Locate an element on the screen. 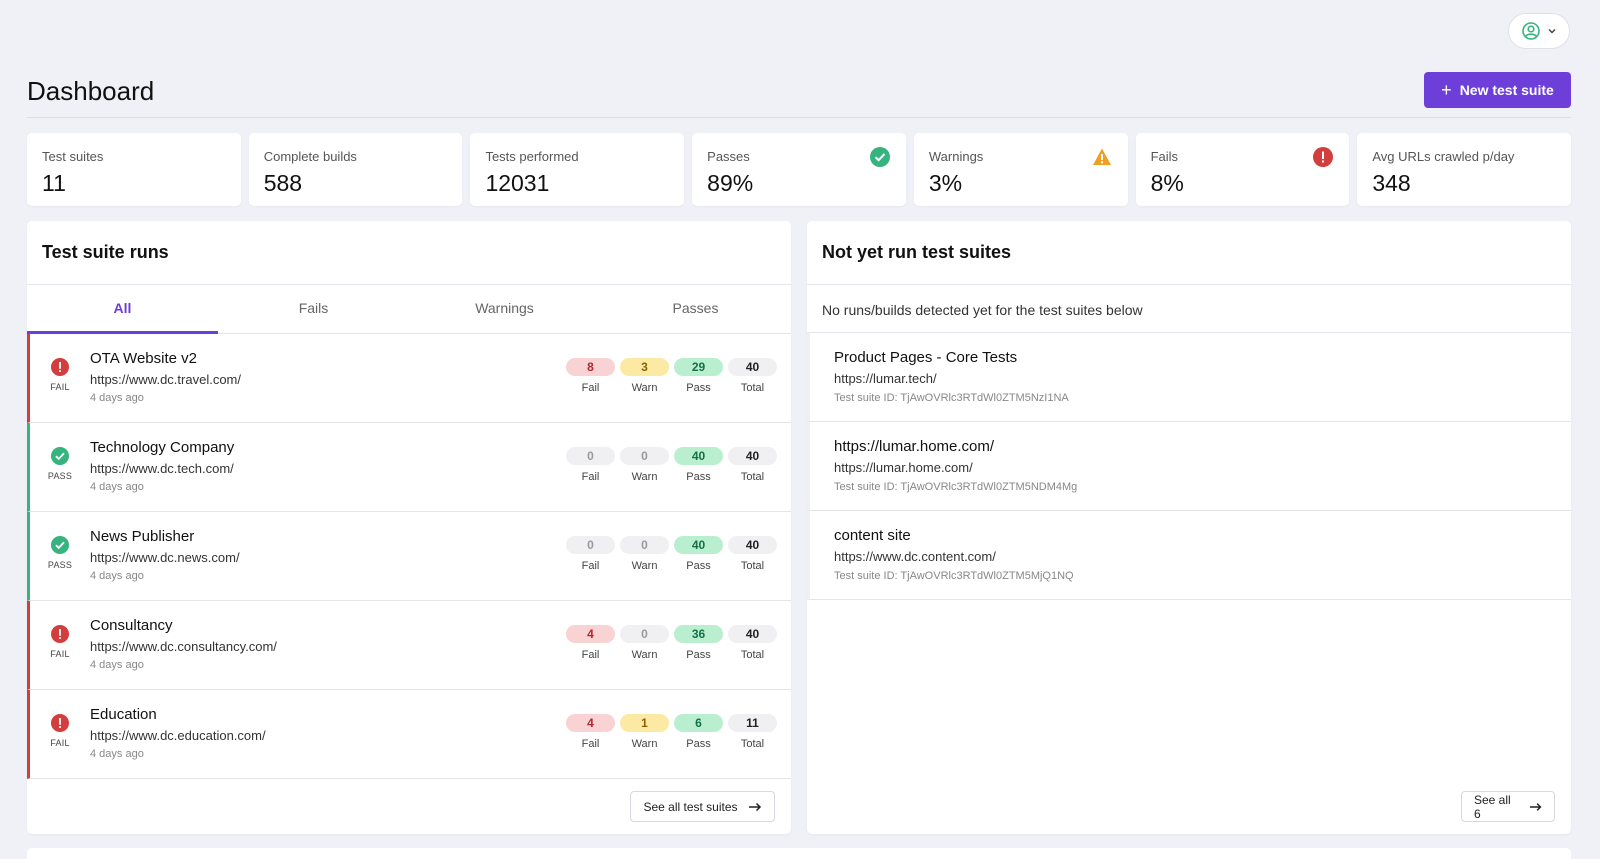 This screenshot has width=1600, height=859. stat-label: Fails is located at coordinates (1164, 156).